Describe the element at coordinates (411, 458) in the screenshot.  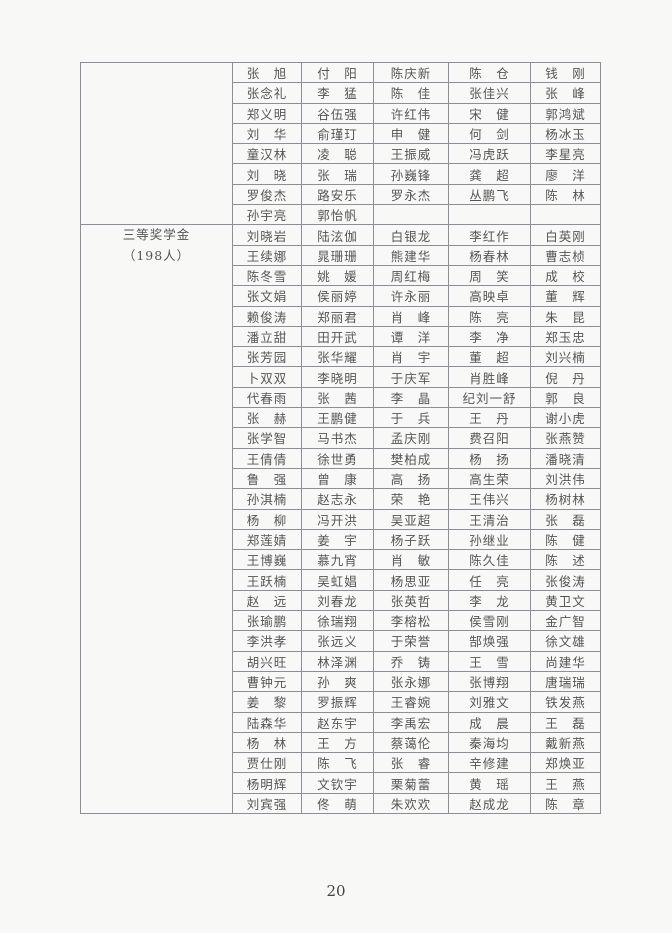
I see `name-cell: 樊柏成` at that location.